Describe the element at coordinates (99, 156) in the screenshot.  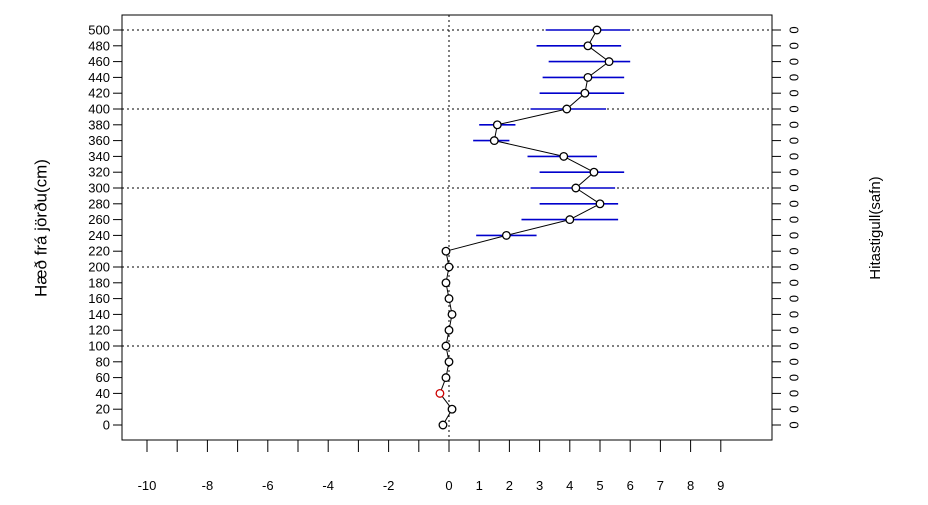
I see `y-tick-label: 340` at that location.